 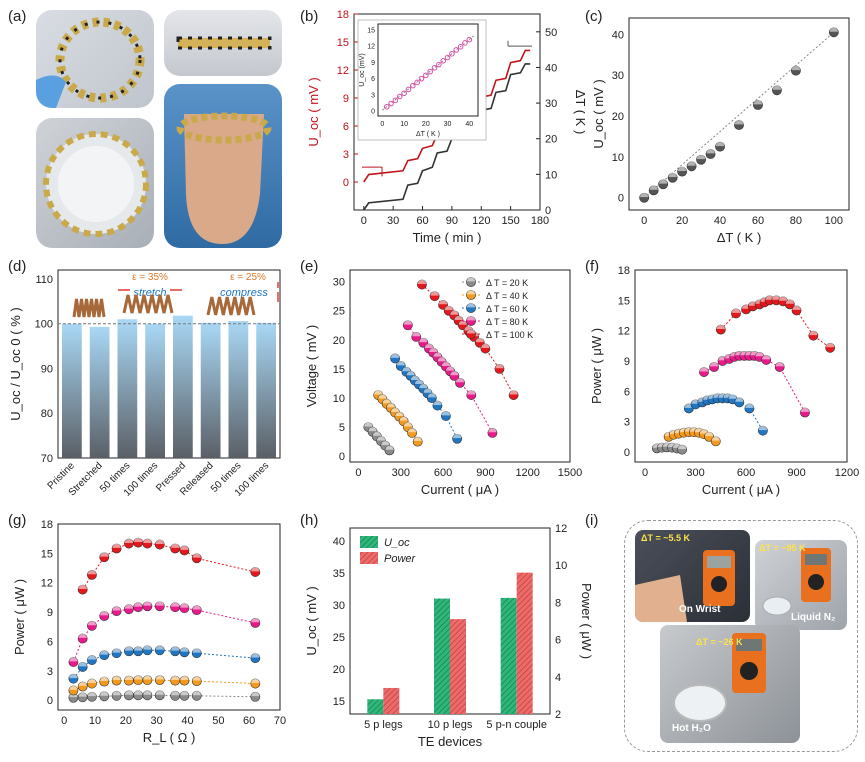 What do you see at coordinates (342, 428) in the screenshot?
I see `y-tick-label: 5` at bounding box center [342, 428].